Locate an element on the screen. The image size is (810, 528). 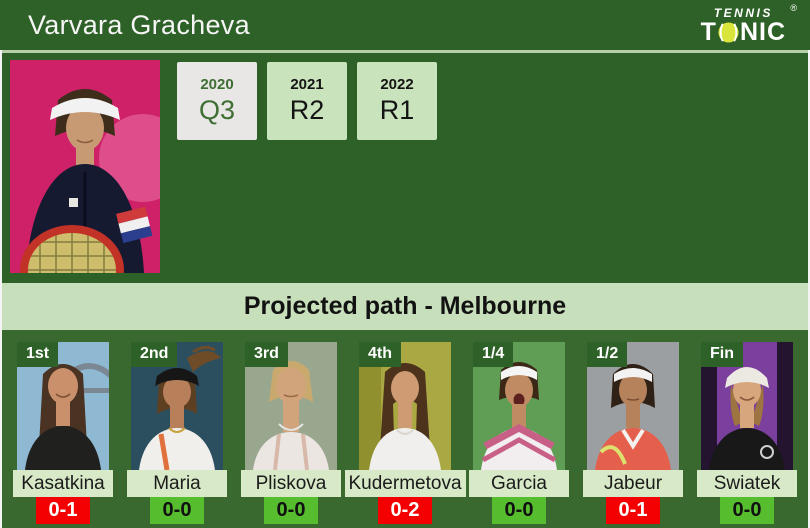
registered-mark: ® is located at coordinates (793, 8).